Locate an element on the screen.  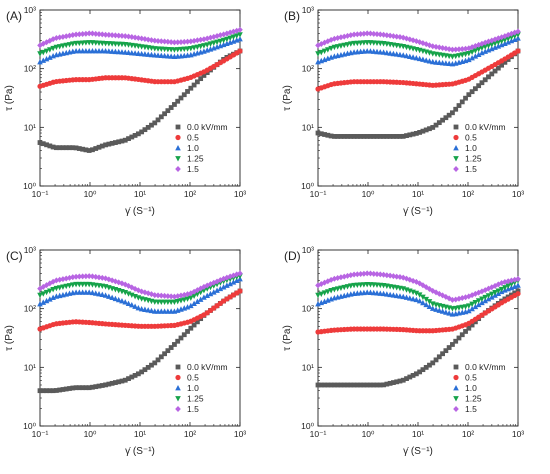
x-tick-label: 10² is located at coordinates (190, 434).